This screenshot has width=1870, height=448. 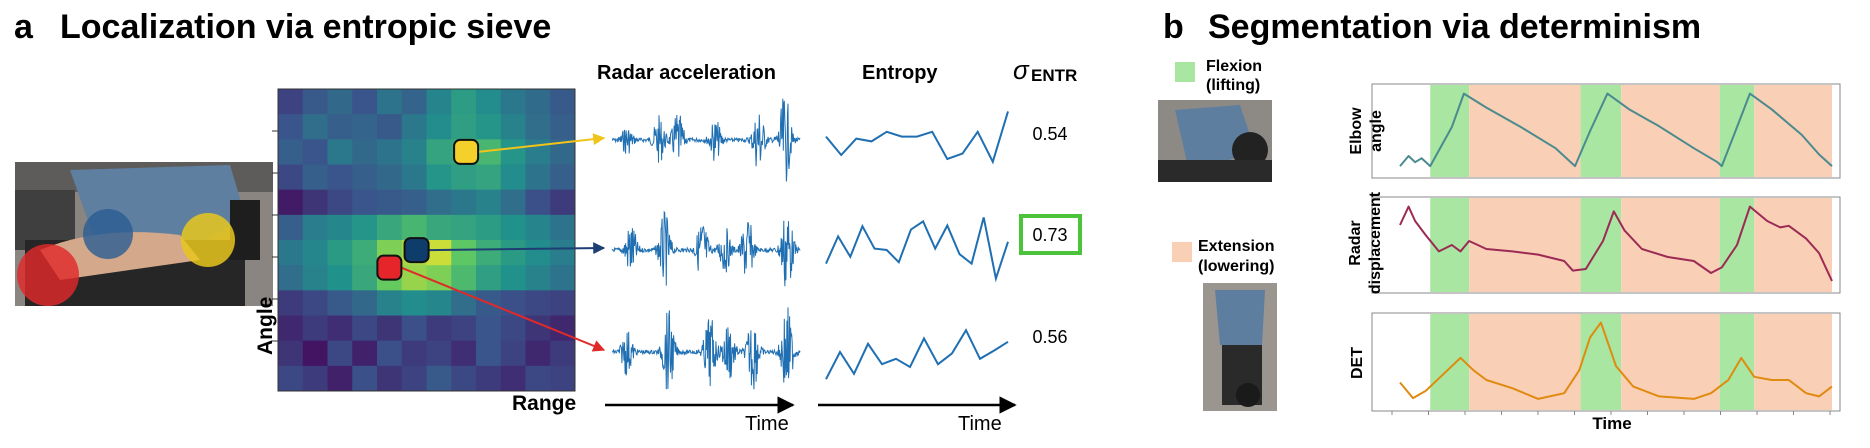 I want to click on radar-acceleration-header: Radar acceleration, so click(x=686, y=73).